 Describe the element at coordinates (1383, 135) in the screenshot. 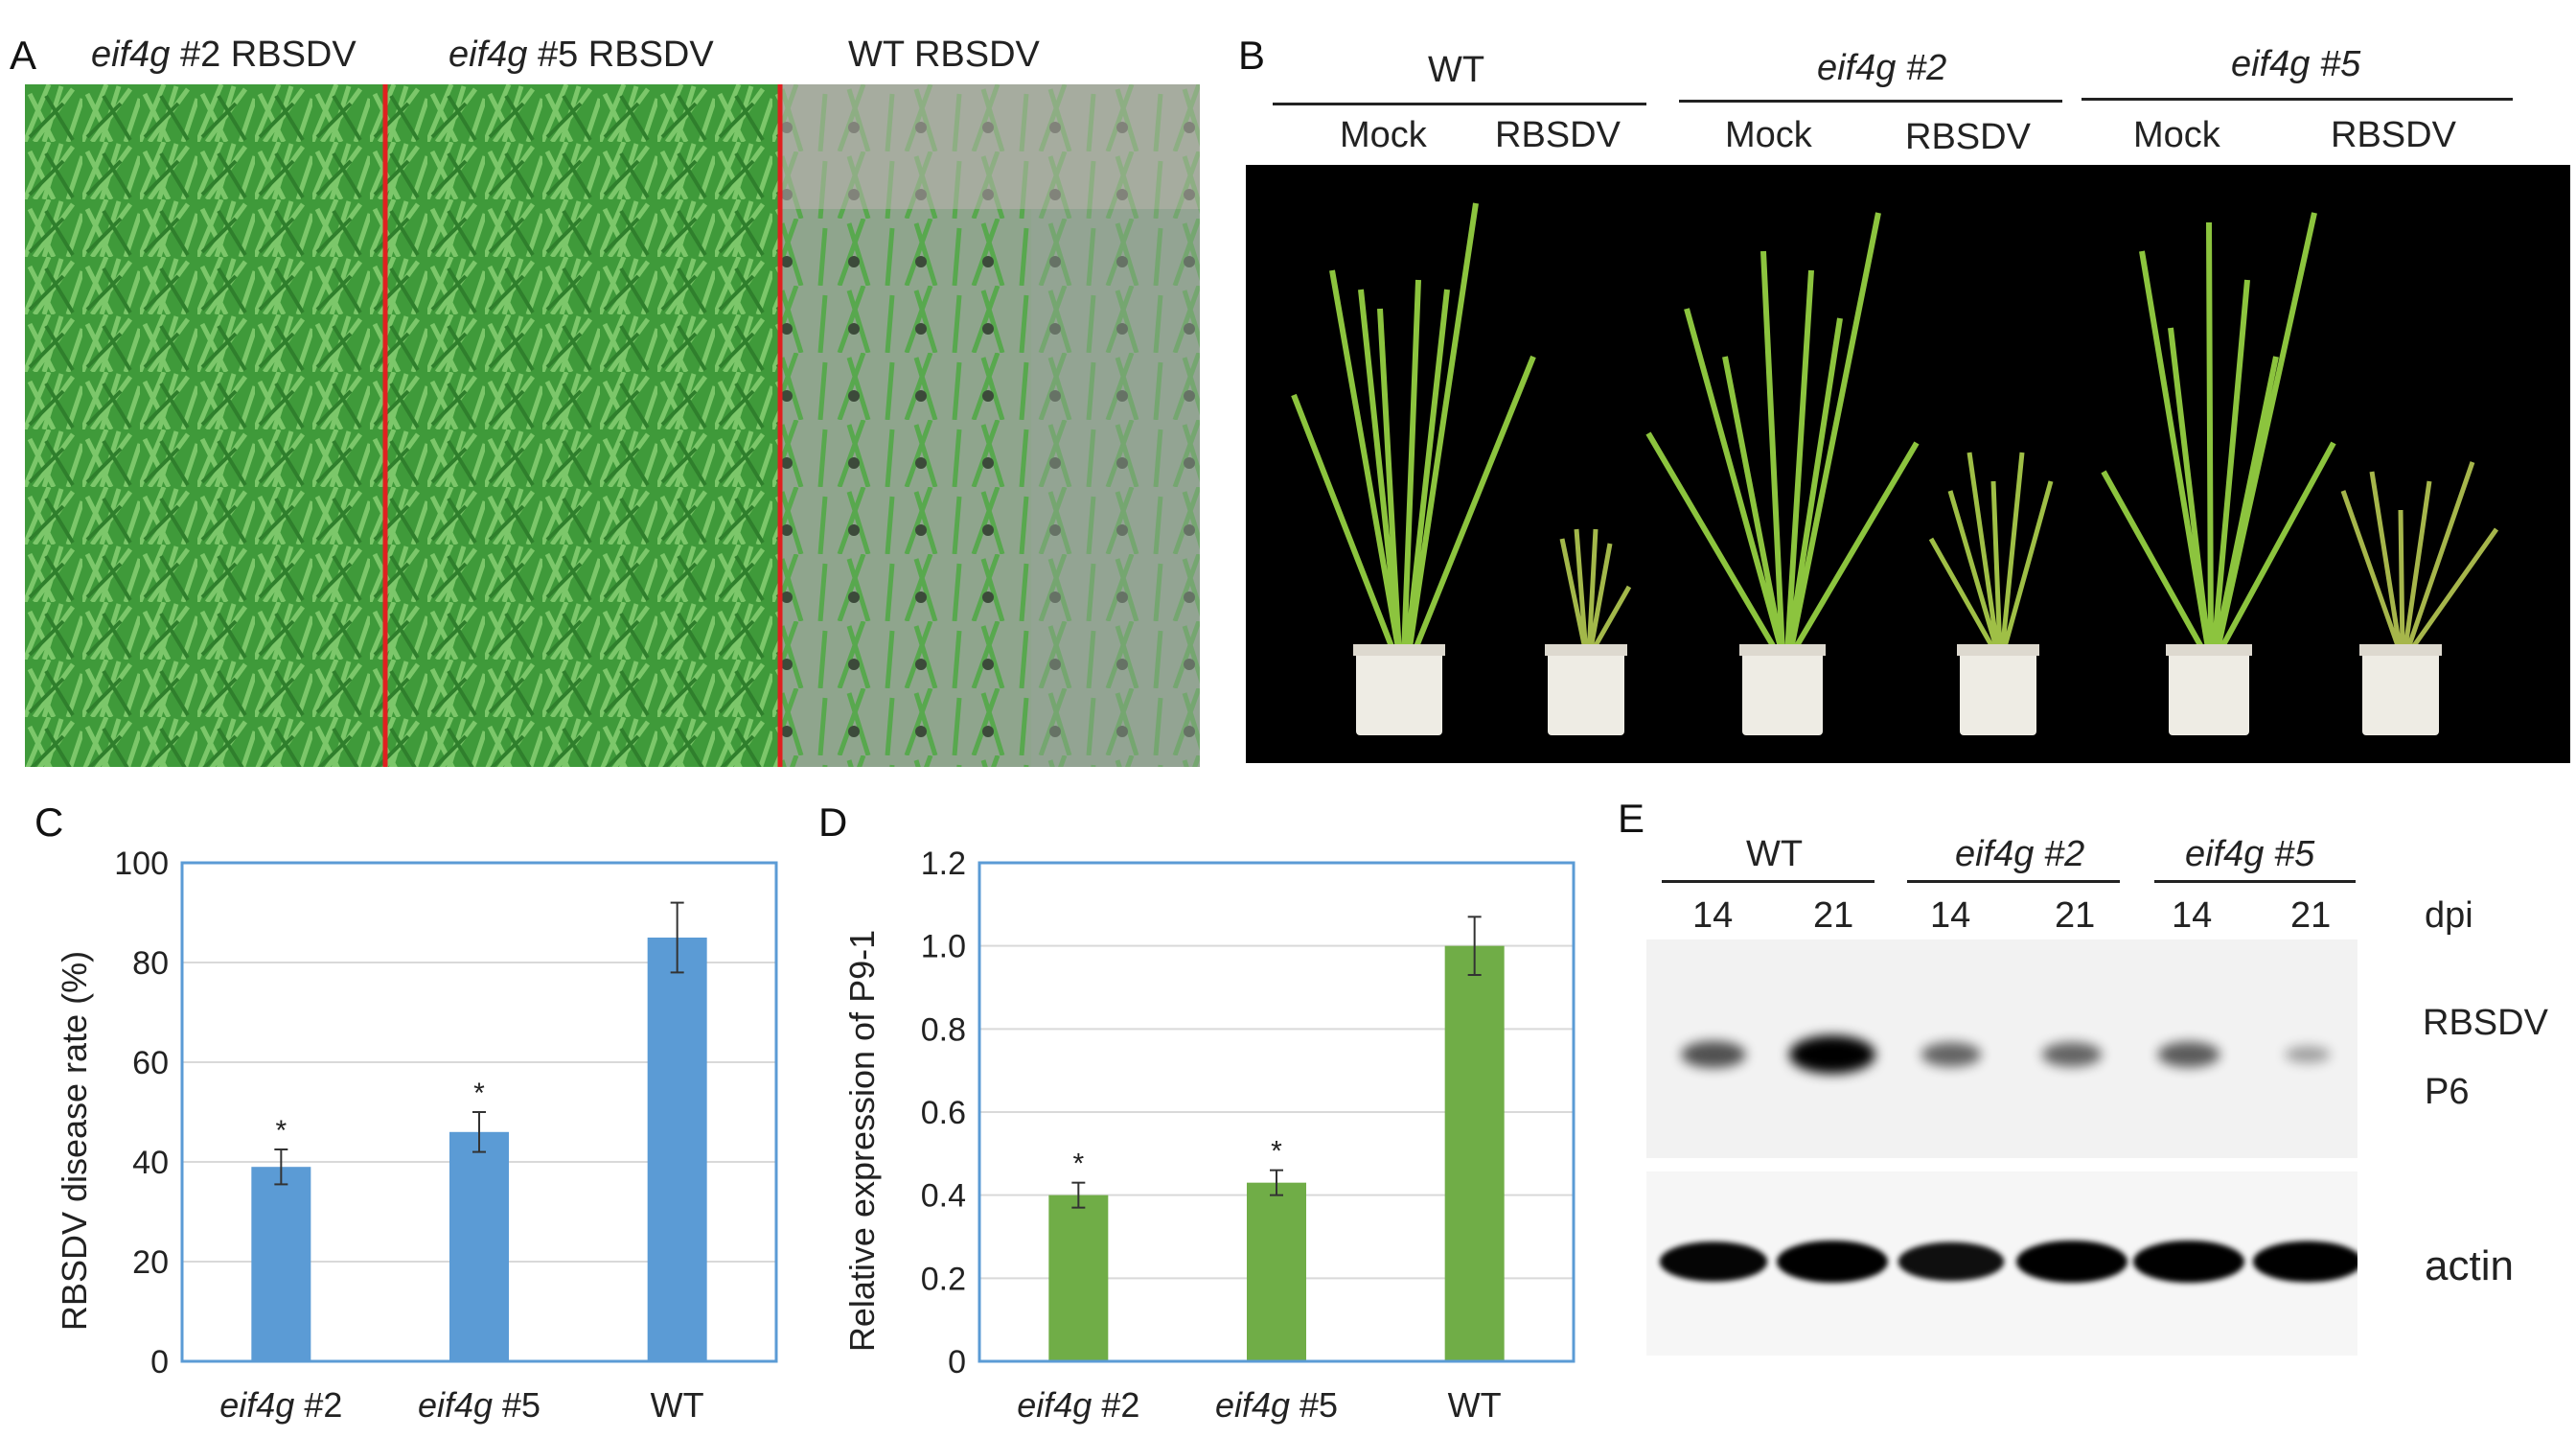

I see `panel-b-sub-wt-mock: Mock` at that location.